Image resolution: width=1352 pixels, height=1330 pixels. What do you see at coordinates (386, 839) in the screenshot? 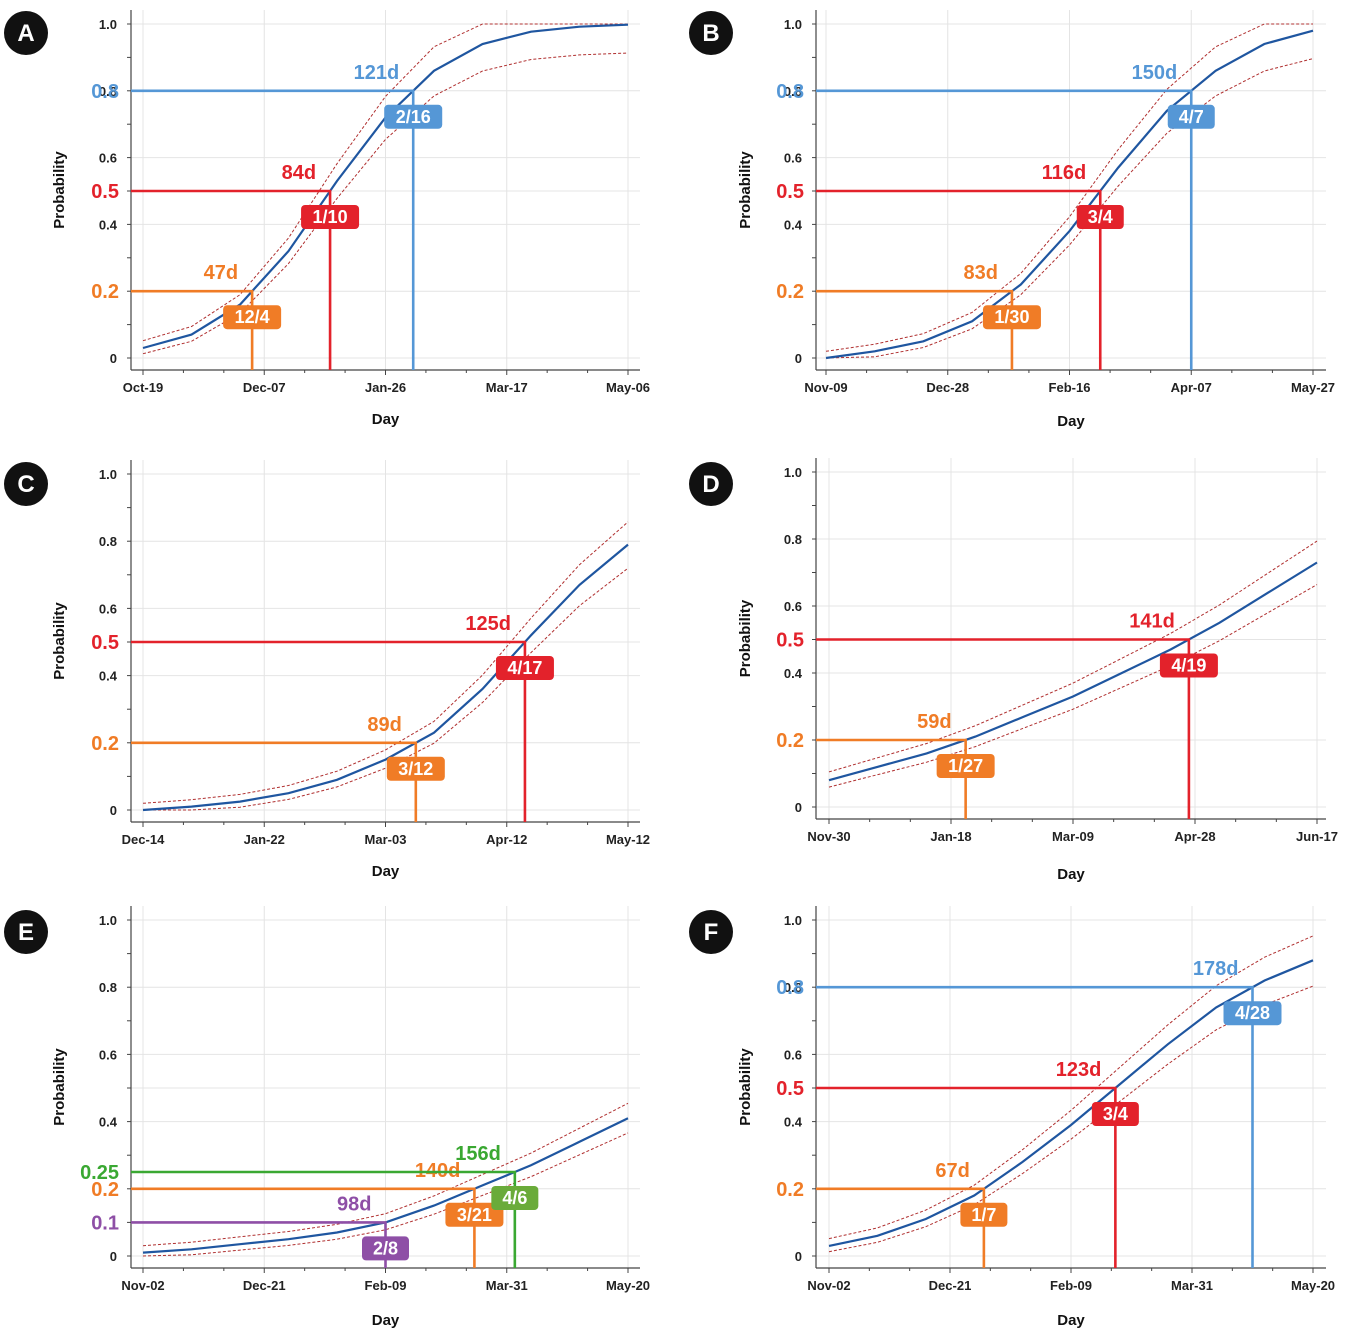
I see `x-tick-label: Mar-03` at bounding box center [386, 839].